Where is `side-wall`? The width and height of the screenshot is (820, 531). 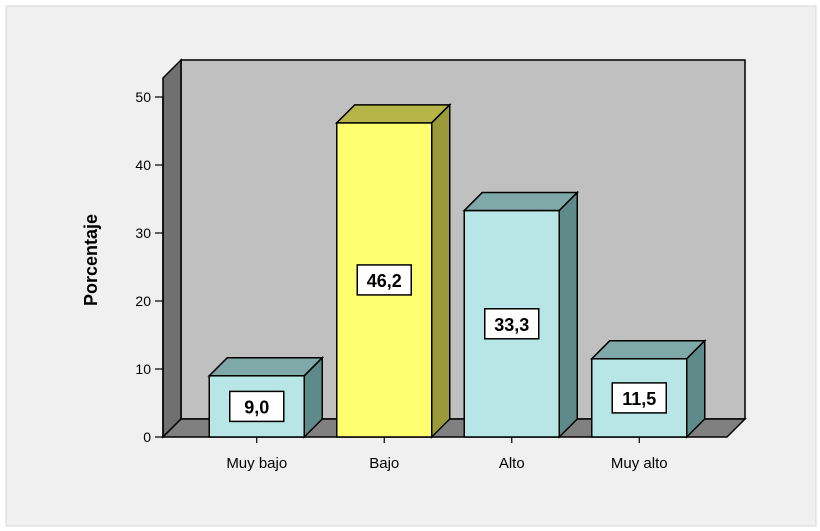
side-wall is located at coordinates (172, 248).